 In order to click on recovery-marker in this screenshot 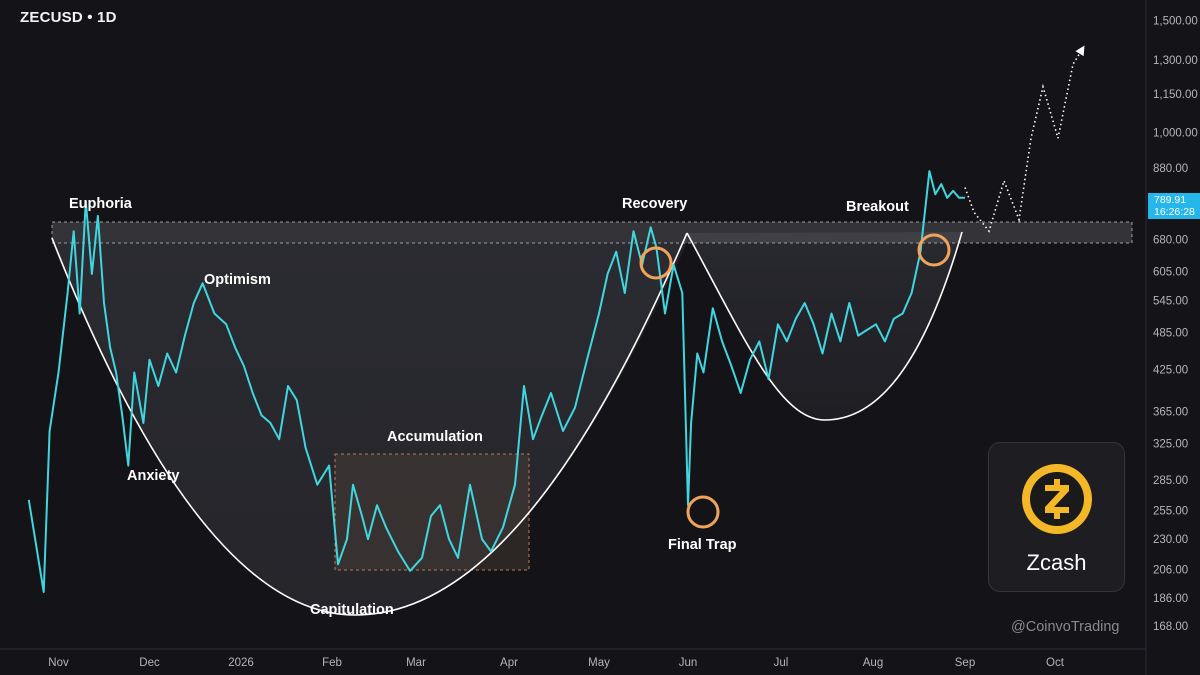, I will do `click(656, 263)`.